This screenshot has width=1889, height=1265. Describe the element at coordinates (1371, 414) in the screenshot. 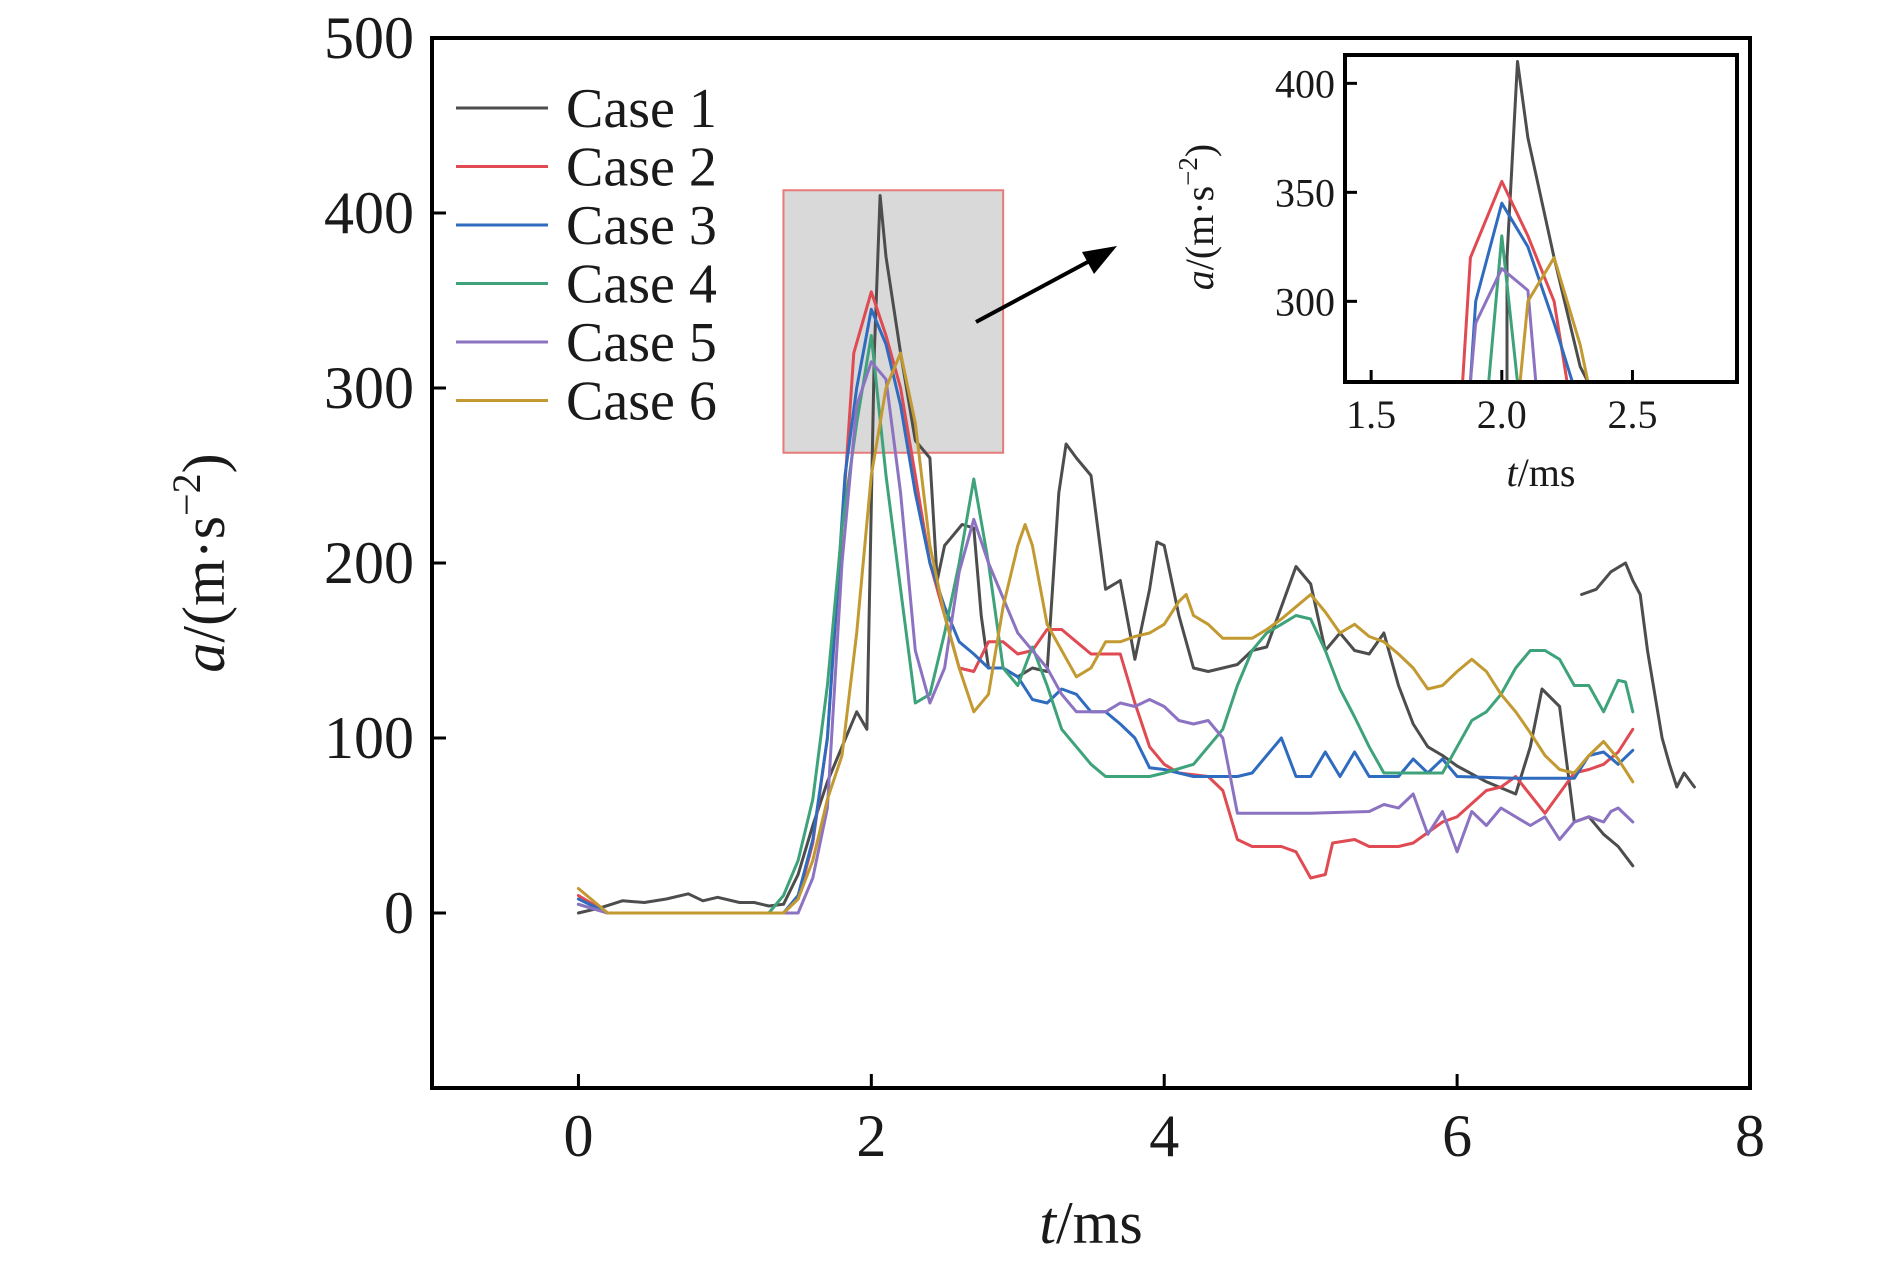

I see `inset-x-tick-label: 1.5` at that location.